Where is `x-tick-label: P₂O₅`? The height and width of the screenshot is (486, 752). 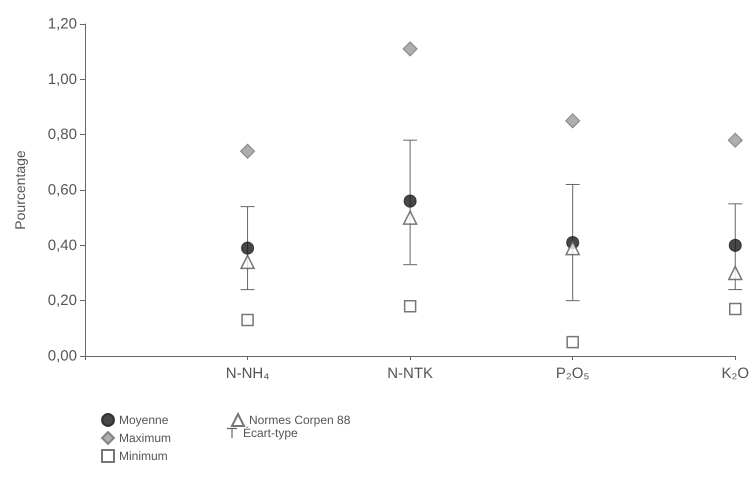 x-tick-label: P₂O₅ is located at coordinates (573, 373).